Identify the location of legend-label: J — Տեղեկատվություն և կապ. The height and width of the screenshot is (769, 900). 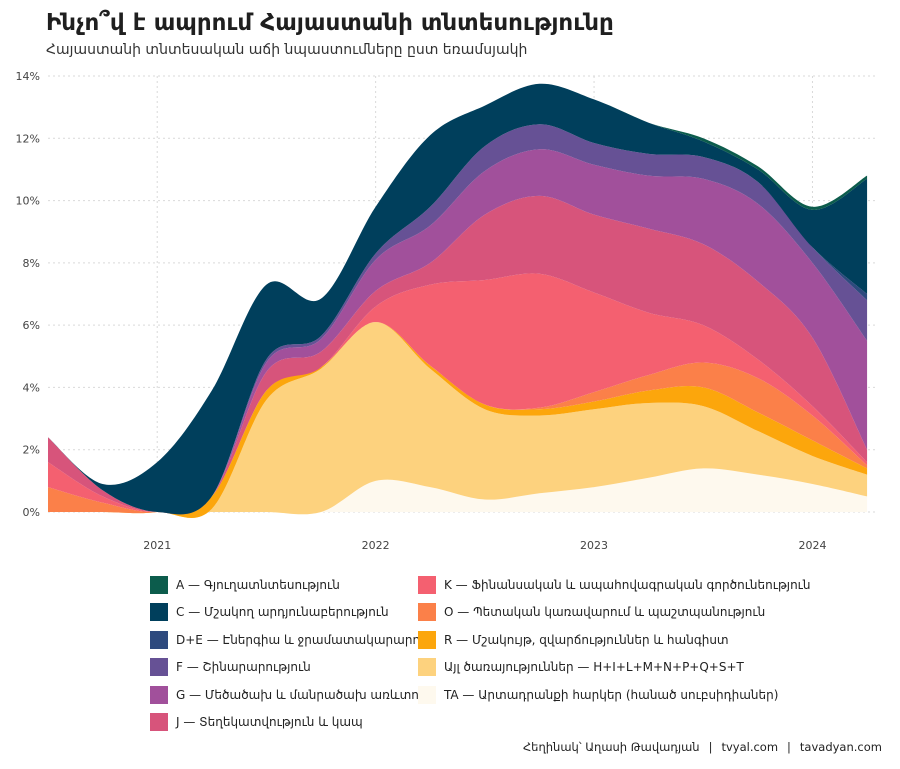
(269, 722).